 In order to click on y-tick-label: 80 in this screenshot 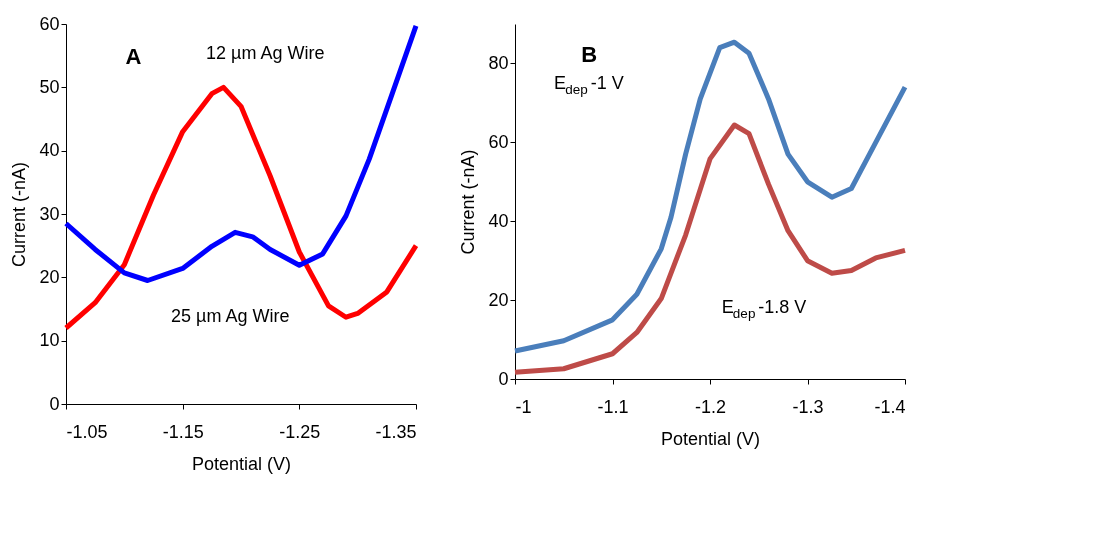, I will do `click(498, 62)`.